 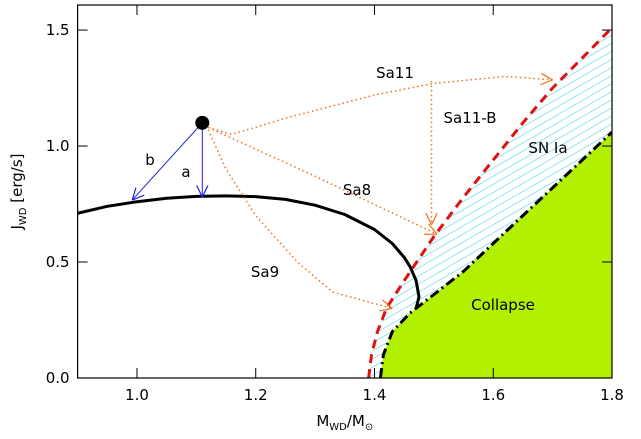 What do you see at coordinates (369, 427) in the screenshot?
I see `x-axis-label-part: ⊙` at bounding box center [369, 427].